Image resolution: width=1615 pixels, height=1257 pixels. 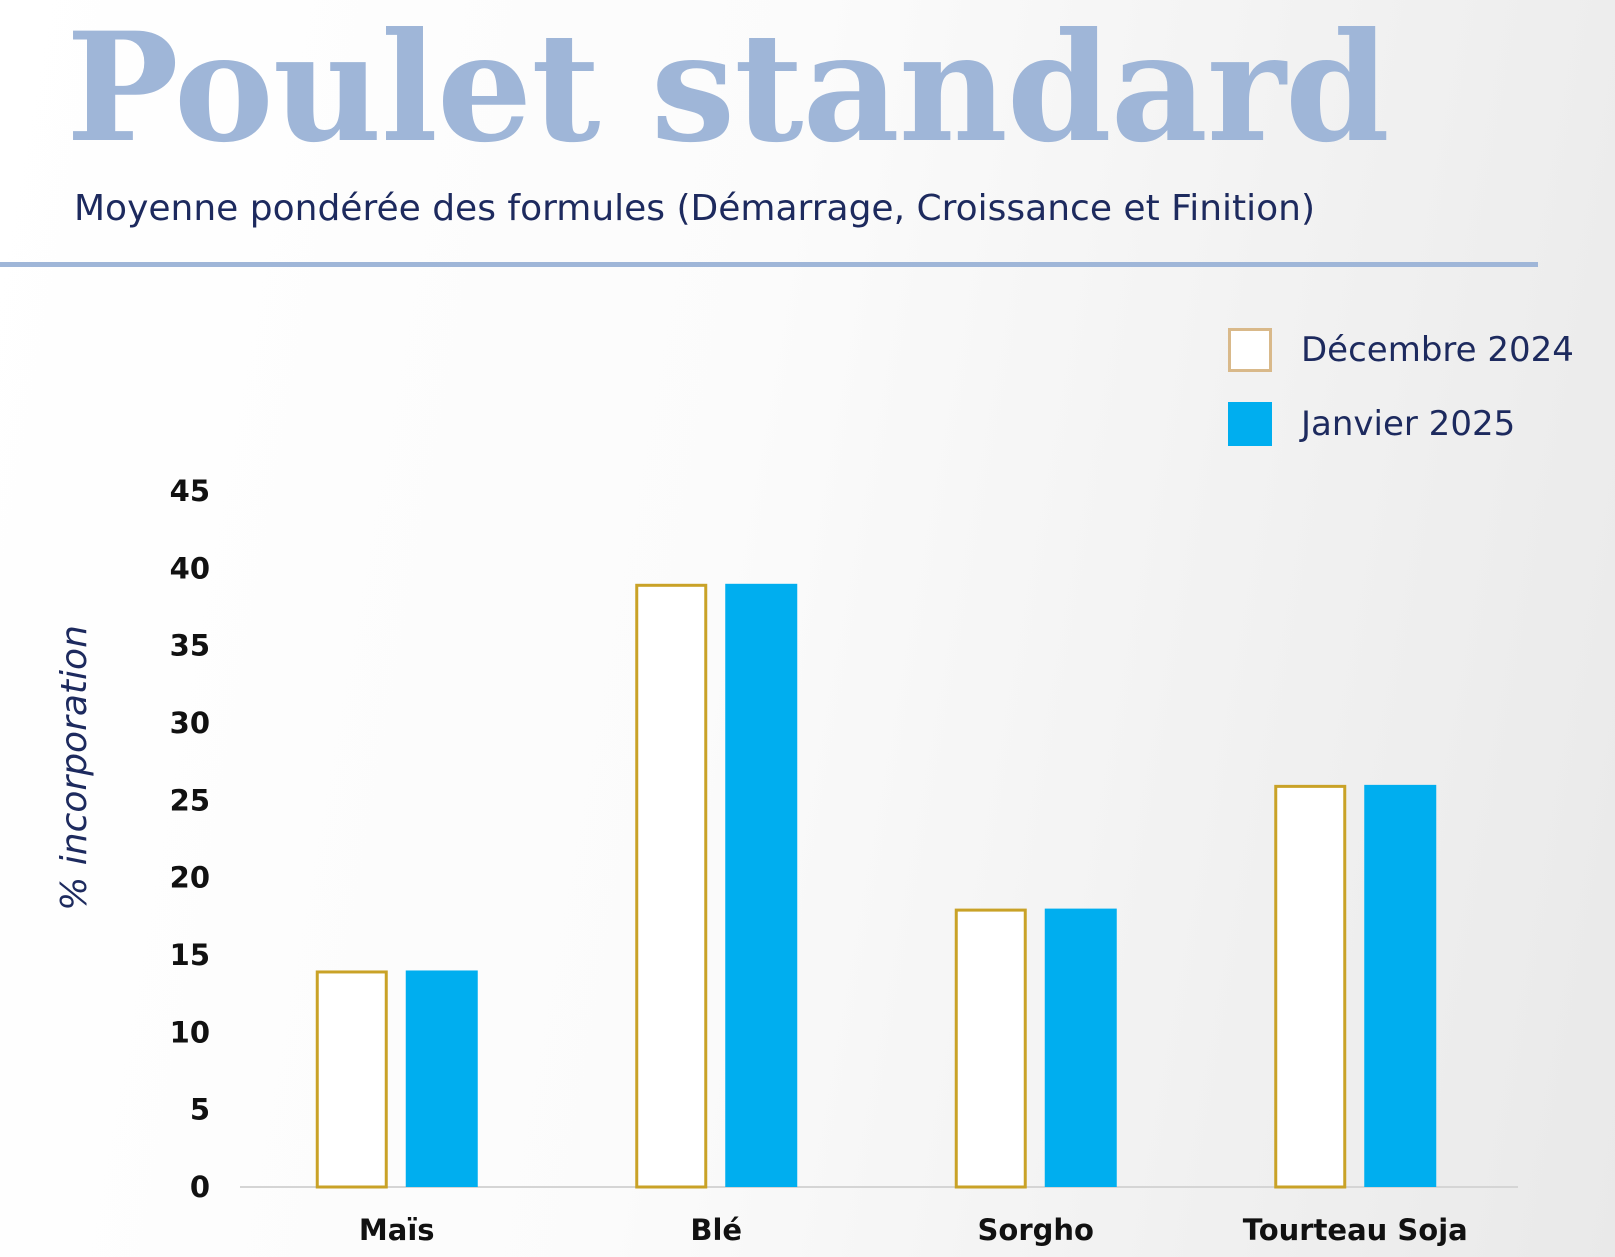 I want to click on y-tick-label: 5, so click(x=200, y=1110).